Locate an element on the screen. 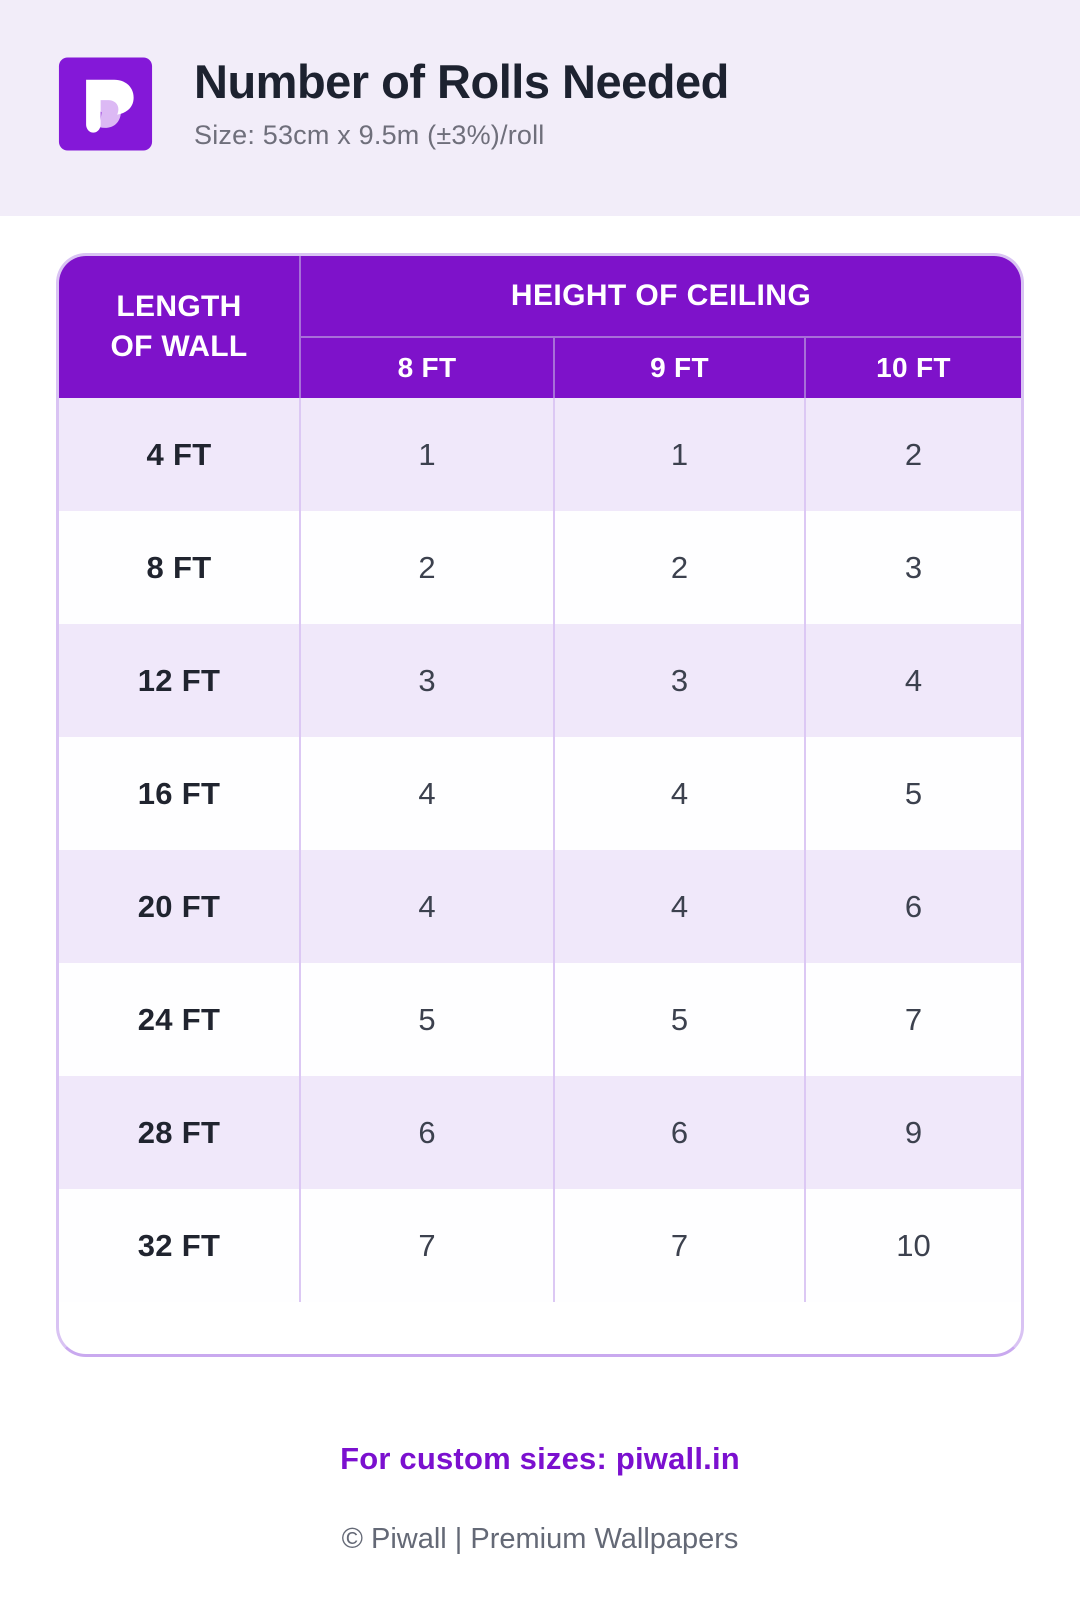 The image size is (1080, 1620). cell-4ft-10ft: 2 is located at coordinates (912, 454).